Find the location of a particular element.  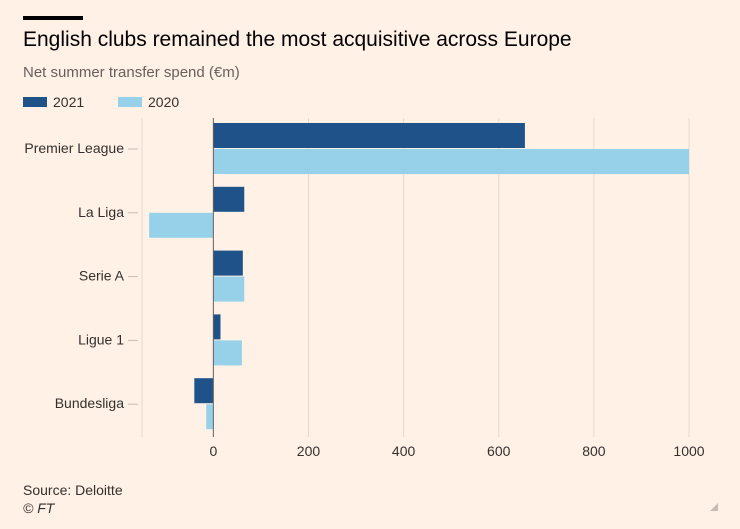

bar-premier-league-2020 is located at coordinates (451, 161).